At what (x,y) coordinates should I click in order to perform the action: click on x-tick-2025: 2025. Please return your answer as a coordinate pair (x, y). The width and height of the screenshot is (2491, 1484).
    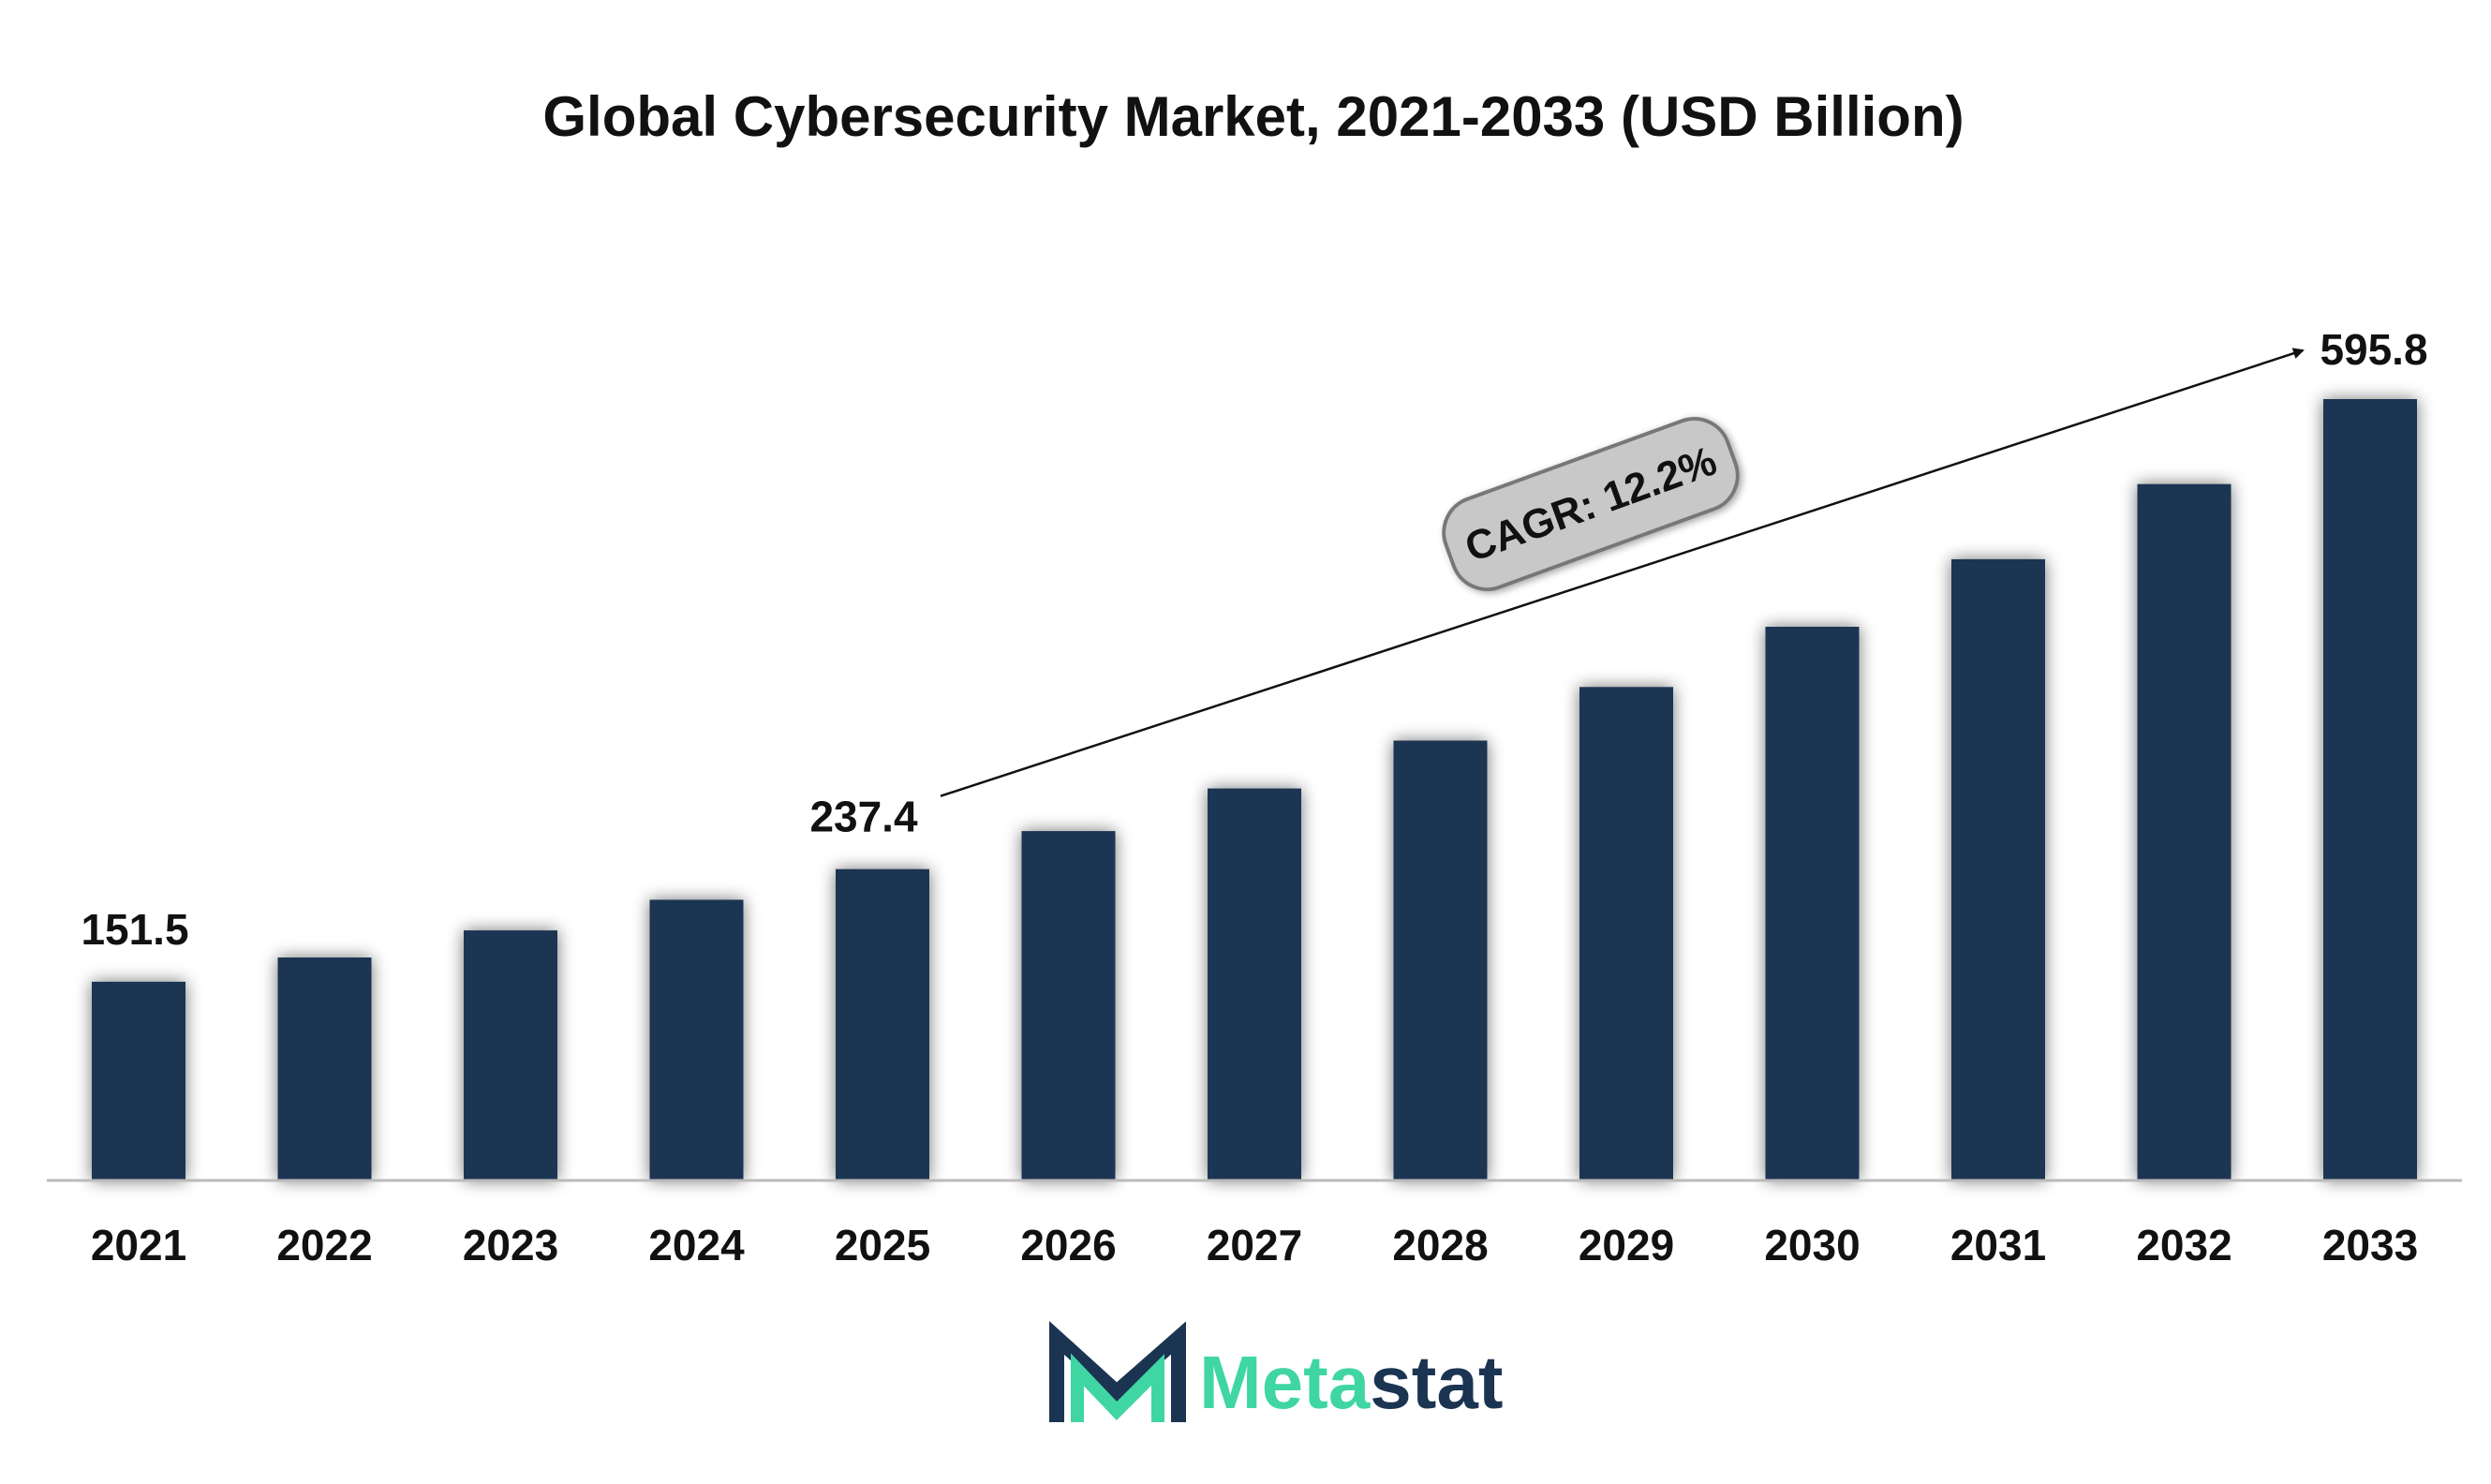
    Looking at the image, I should click on (883, 1245).